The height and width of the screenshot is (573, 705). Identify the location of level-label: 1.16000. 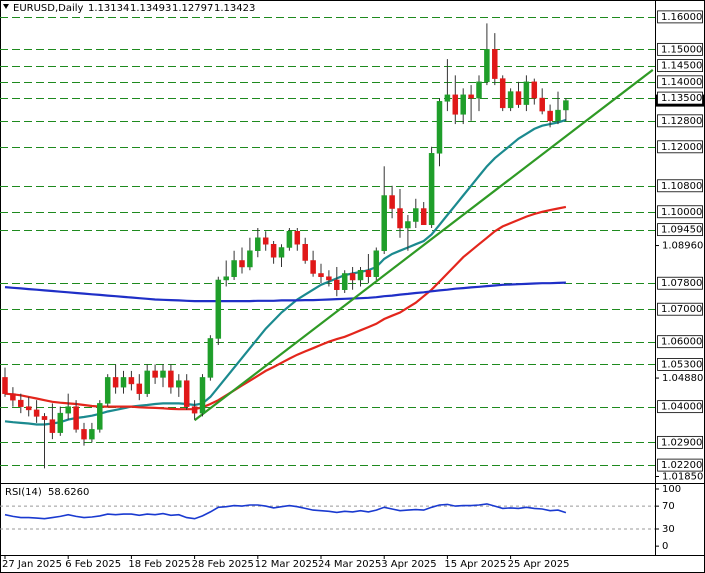
(681, 17).